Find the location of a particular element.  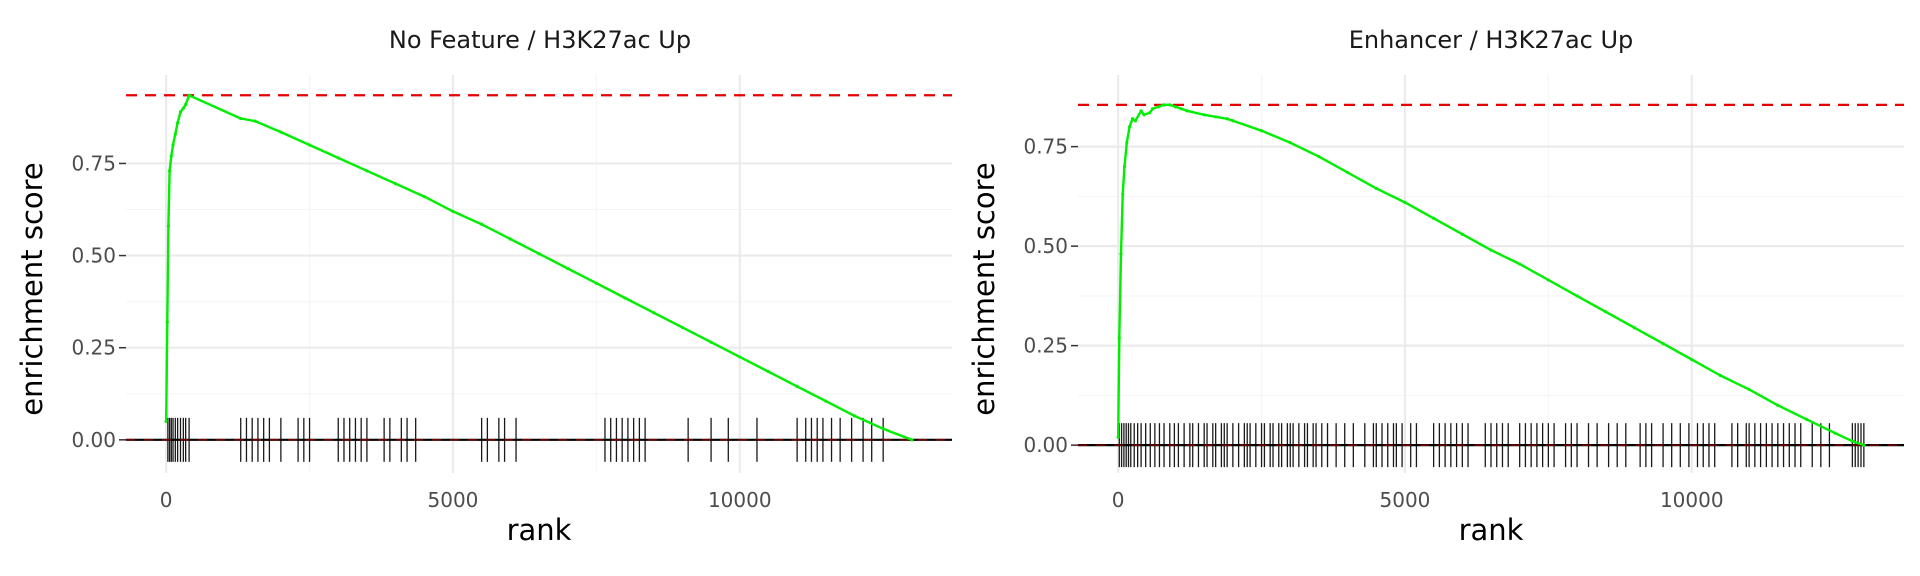

chart-title: No Feature / H3K27ac Up is located at coordinates (540, 40).